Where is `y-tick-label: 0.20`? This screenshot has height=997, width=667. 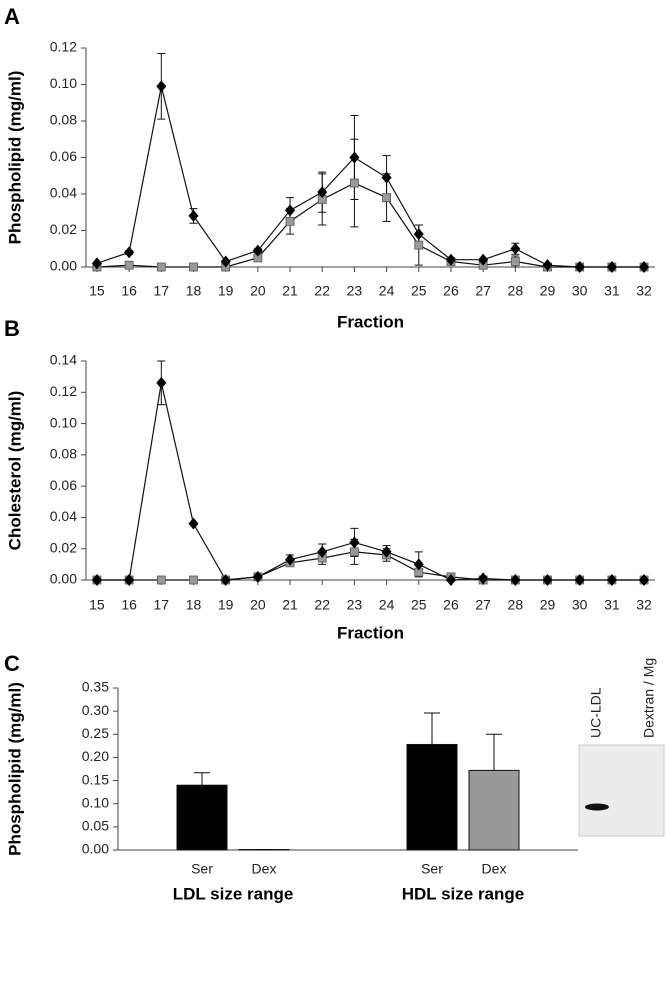
y-tick-label: 0.20 is located at coordinates (95, 756).